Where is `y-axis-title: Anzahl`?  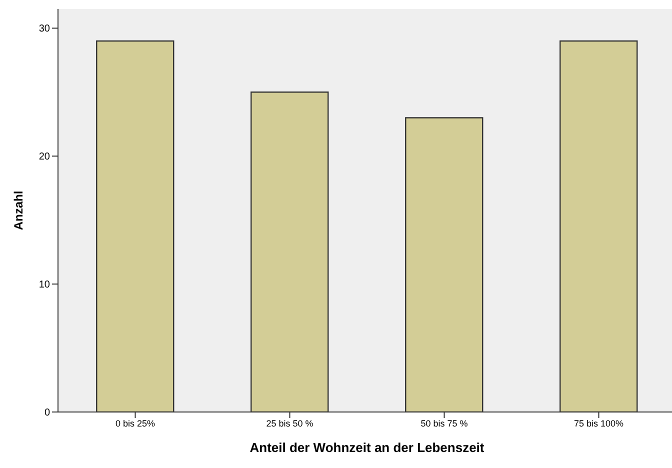 y-axis-title: Anzahl is located at coordinates (18, 210).